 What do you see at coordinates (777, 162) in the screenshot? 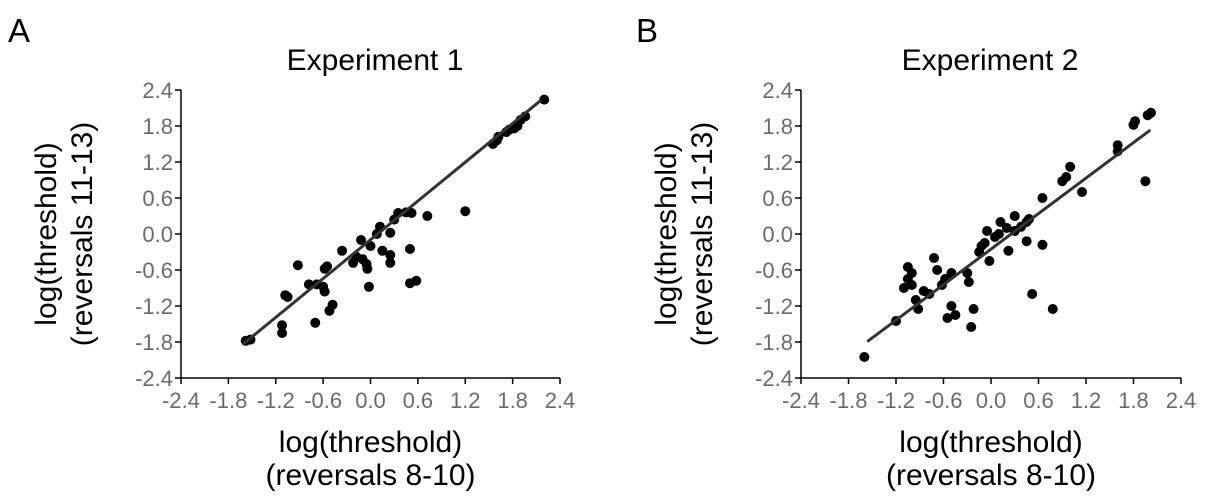
I see `y-tick-label: 1.2` at bounding box center [777, 162].